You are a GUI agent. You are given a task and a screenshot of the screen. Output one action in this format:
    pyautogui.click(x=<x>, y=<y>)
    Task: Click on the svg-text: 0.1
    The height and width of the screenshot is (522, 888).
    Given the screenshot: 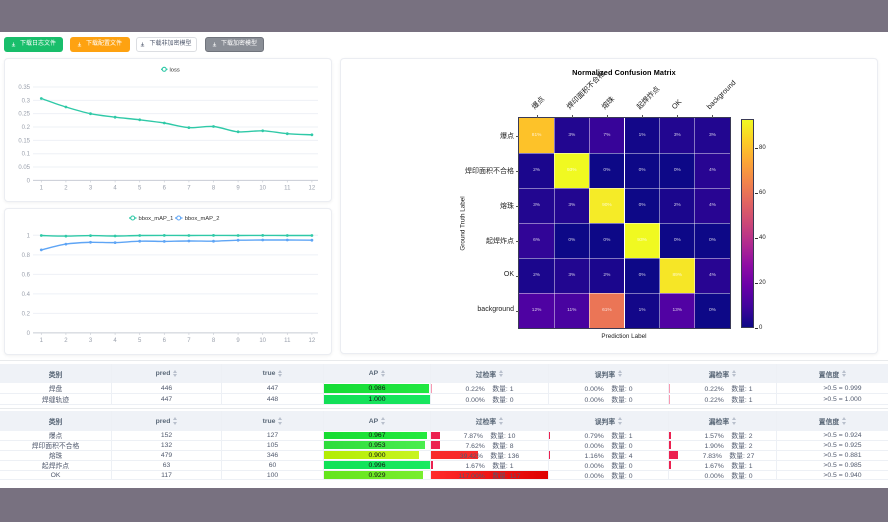 What is the action you would take?
    pyautogui.click(x=26, y=154)
    